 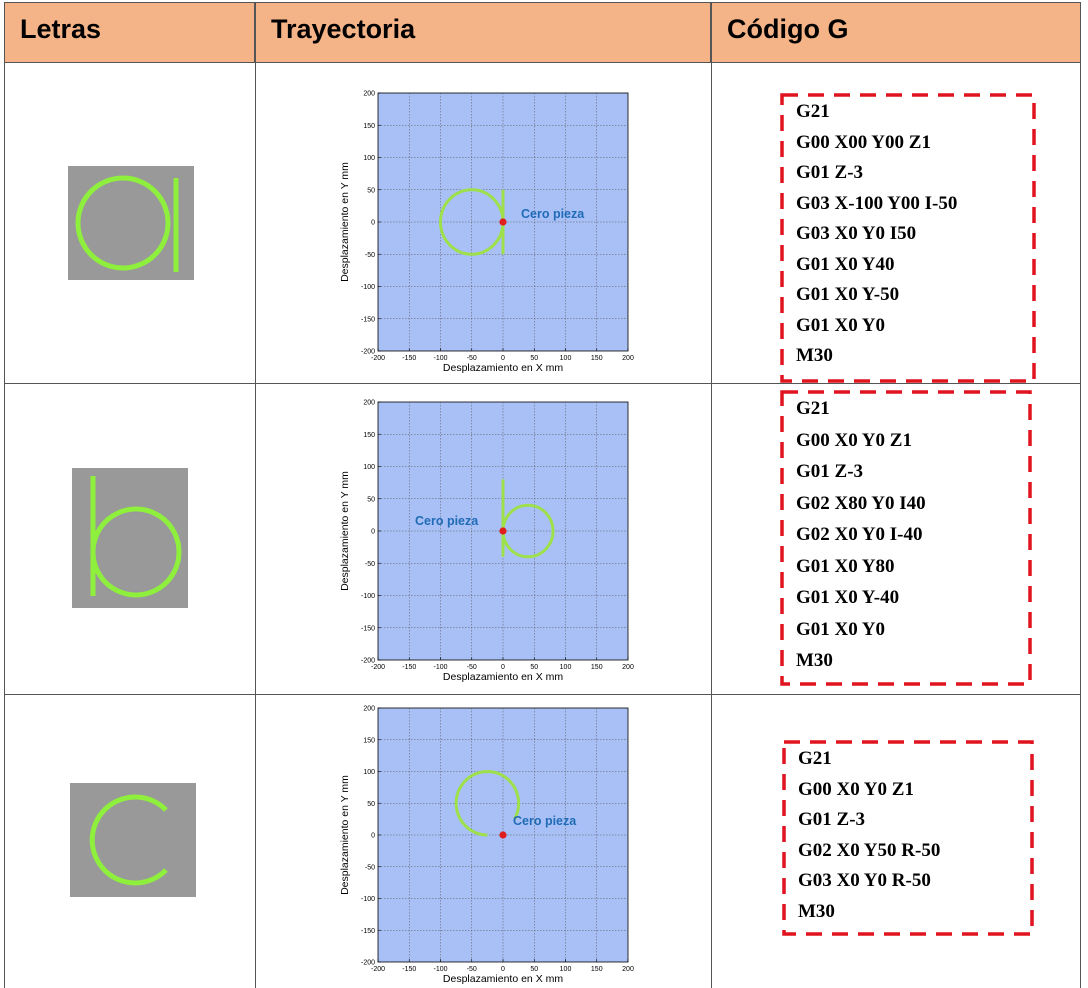 What do you see at coordinates (542, 62) in the screenshot?
I see `table-header-border` at bounding box center [542, 62].